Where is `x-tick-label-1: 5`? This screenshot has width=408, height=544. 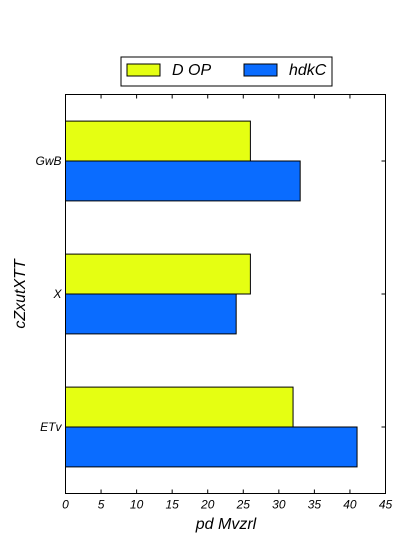
x-tick-label-1: 5 is located at coordinates (101, 505).